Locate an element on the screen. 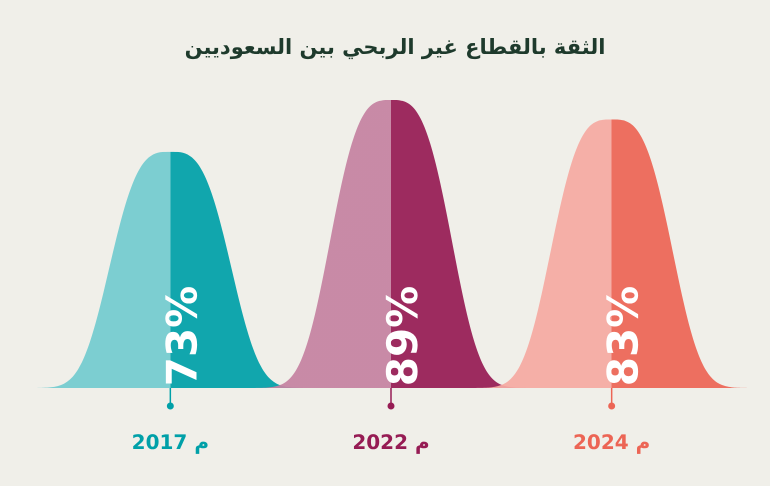 Image resolution: width=770 pixels, height=486 pixels. x-tick-label: 2017 م is located at coordinates (170, 442).